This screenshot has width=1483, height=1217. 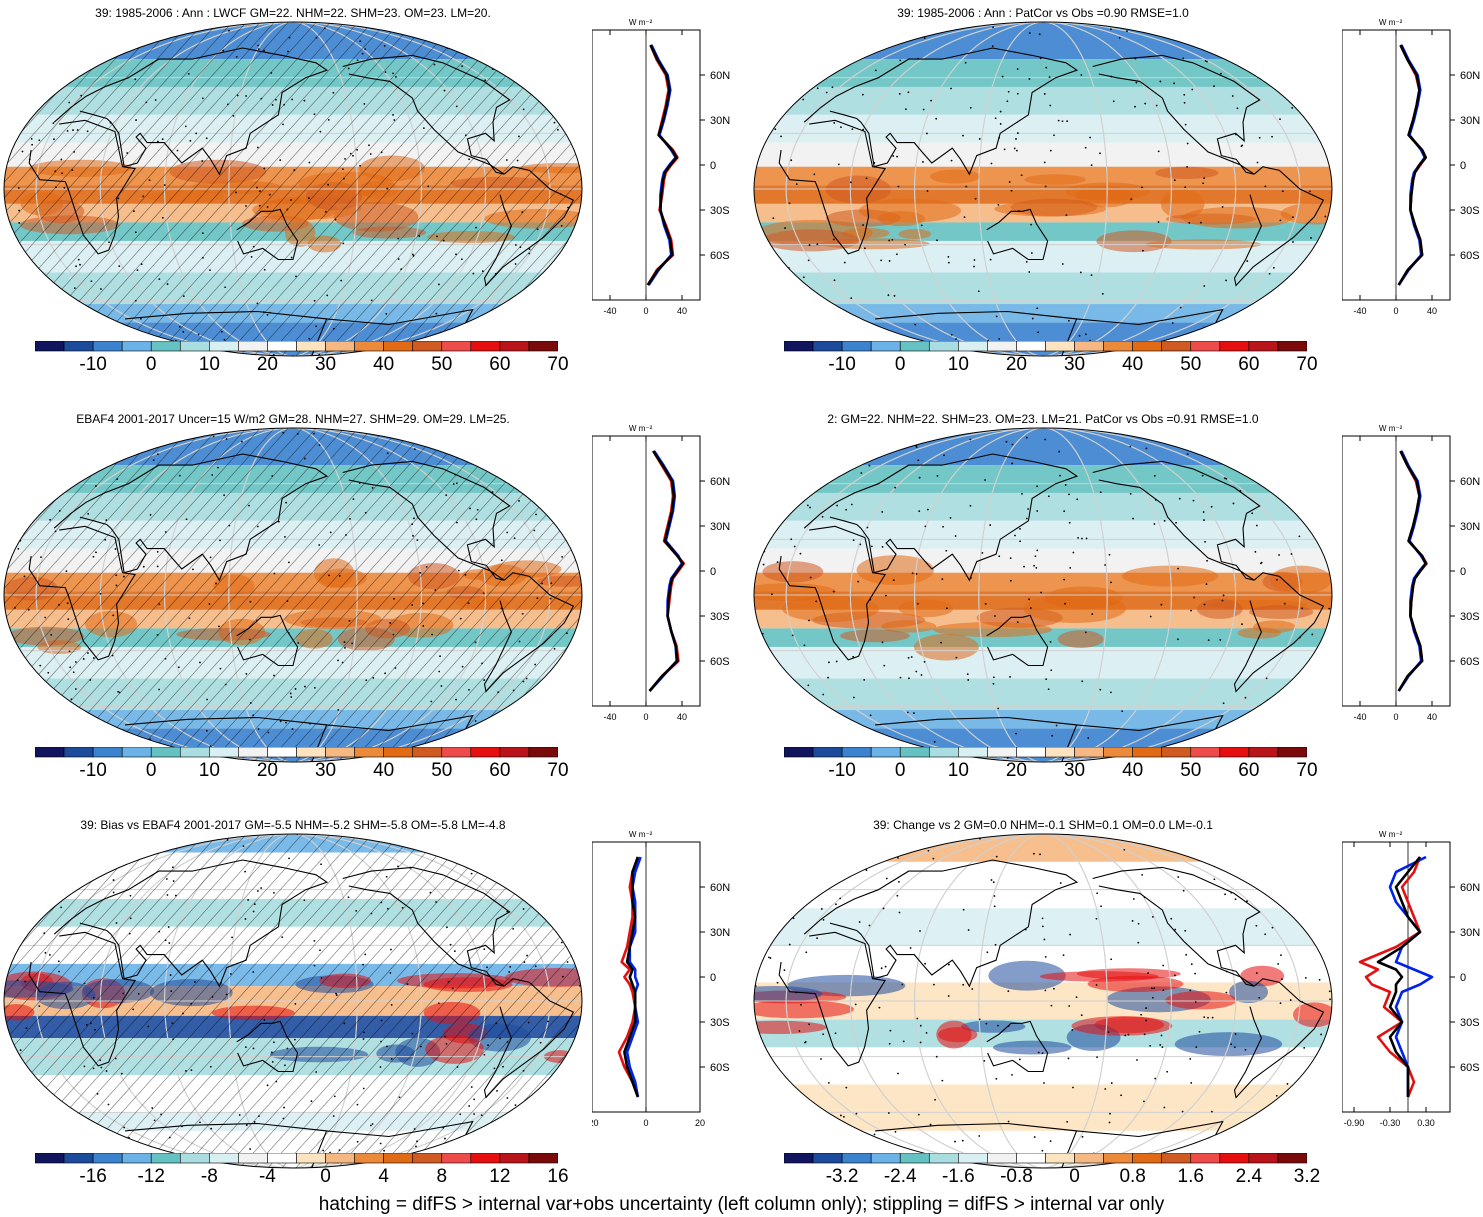 I want to click on field-band, so click(x=1043, y=73).